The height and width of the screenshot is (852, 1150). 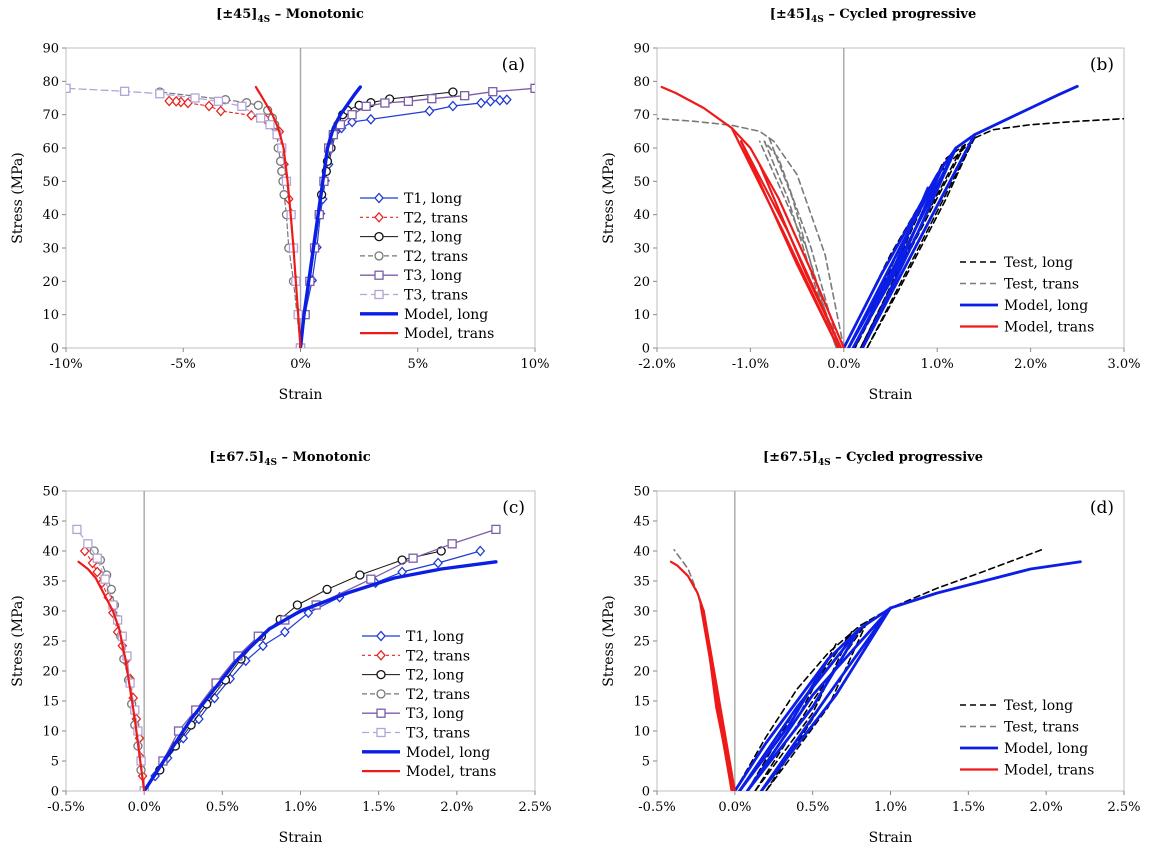 I want to click on chart-title: [±45]4S – Cycled progressive, so click(x=873, y=16).